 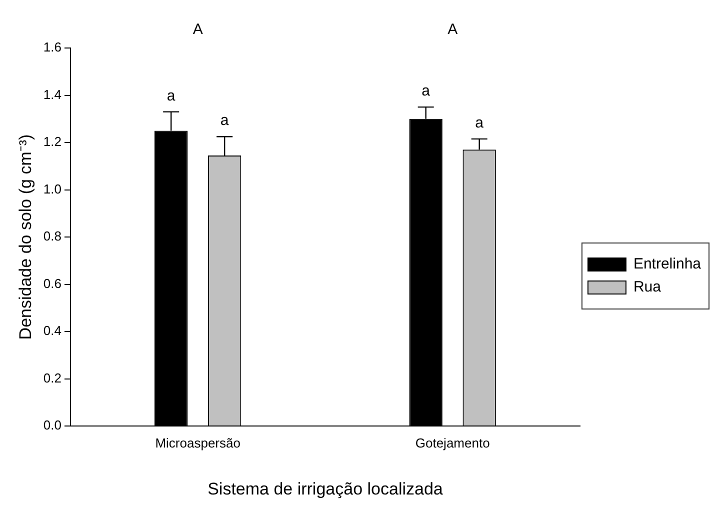 What do you see at coordinates (452, 442) in the screenshot?
I see `x-tick-label: Gotejamento` at bounding box center [452, 442].